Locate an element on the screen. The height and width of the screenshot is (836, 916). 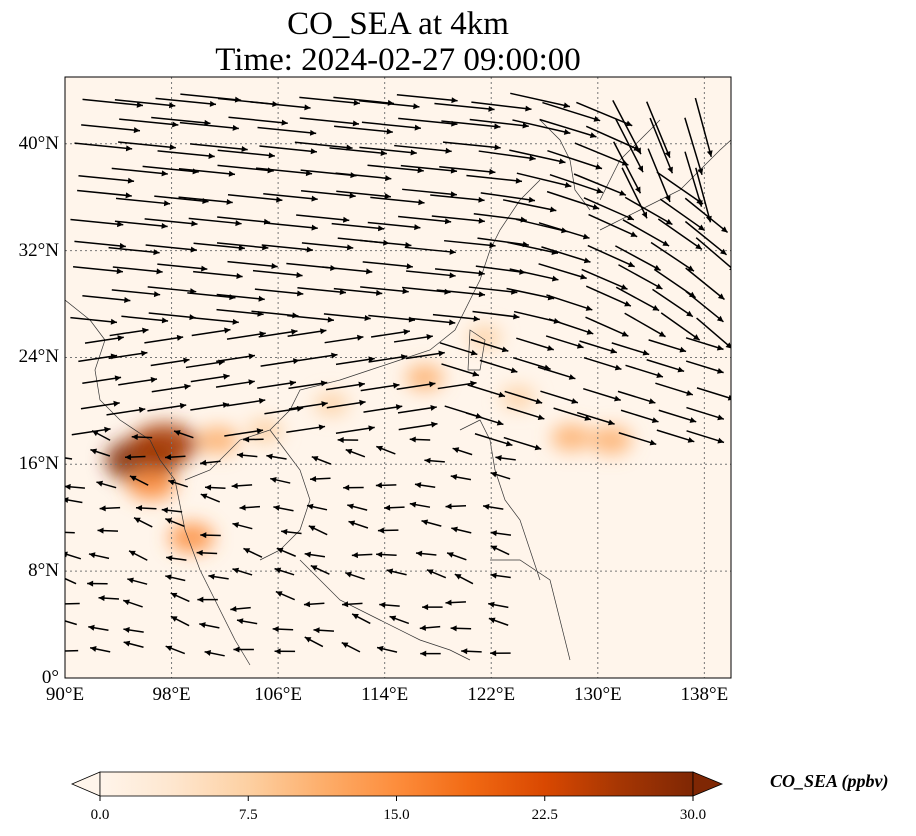
lon-tick-label: 130°E is located at coordinates (597, 694).